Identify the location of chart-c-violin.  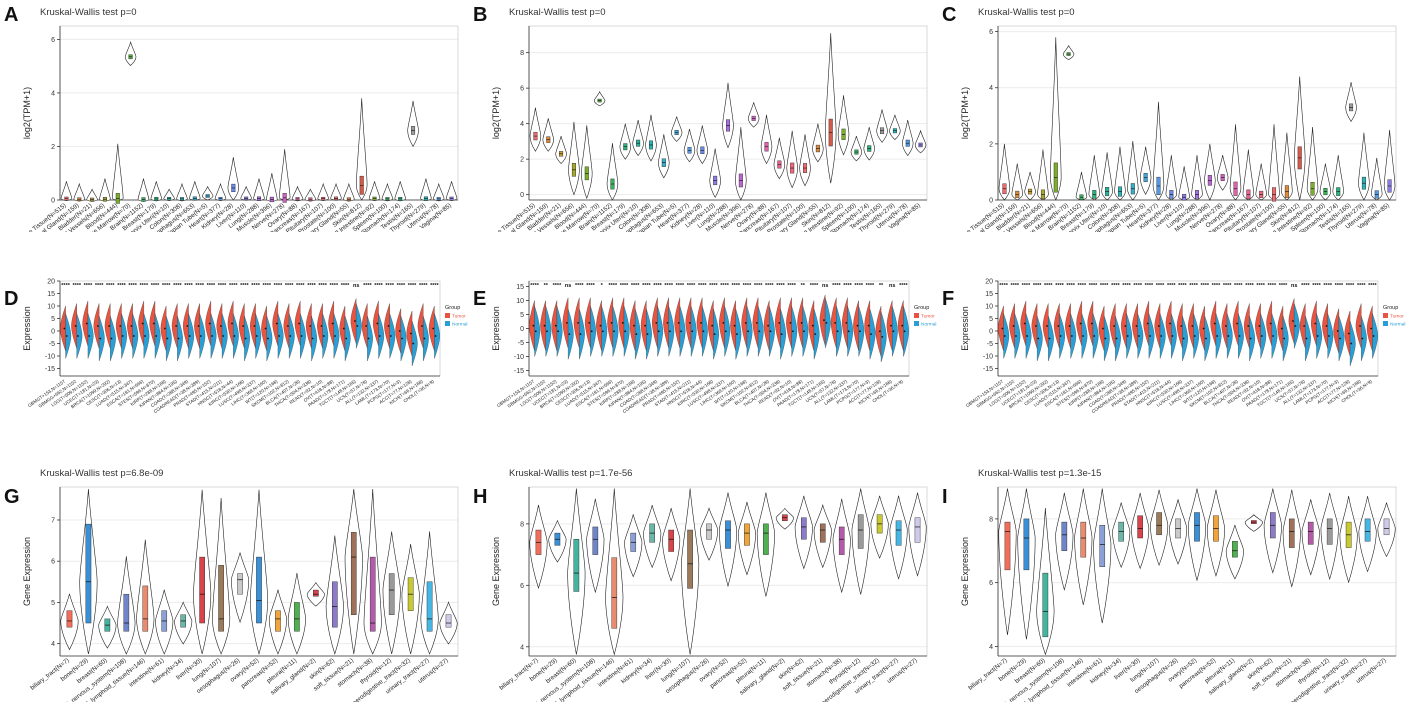
(1094, 178).